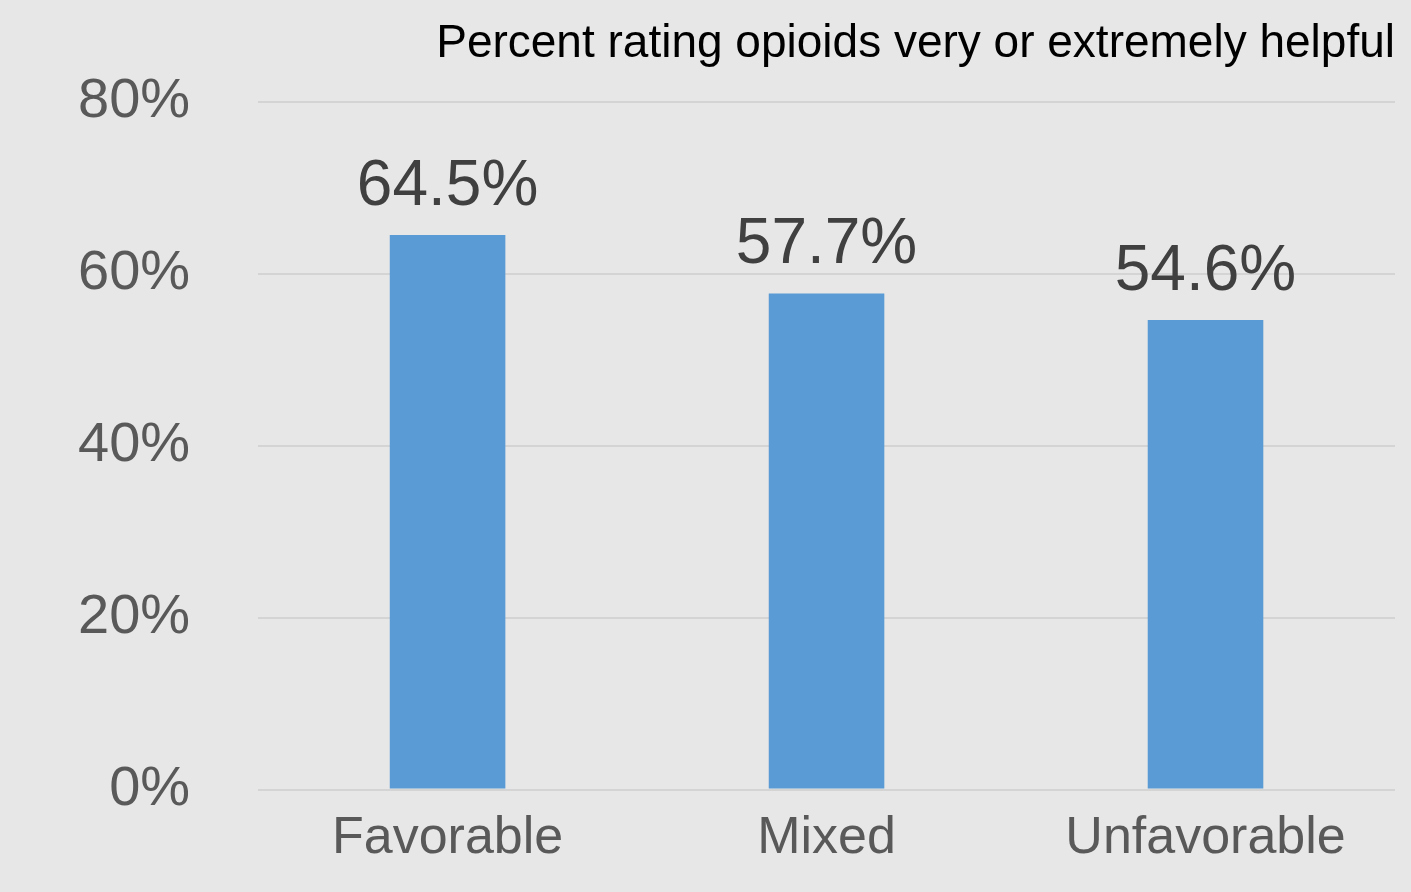 The image size is (1411, 892). Describe the element at coordinates (915, 40) in the screenshot. I see `chart-title: Percent rating opioids very or extremely helpful` at that location.